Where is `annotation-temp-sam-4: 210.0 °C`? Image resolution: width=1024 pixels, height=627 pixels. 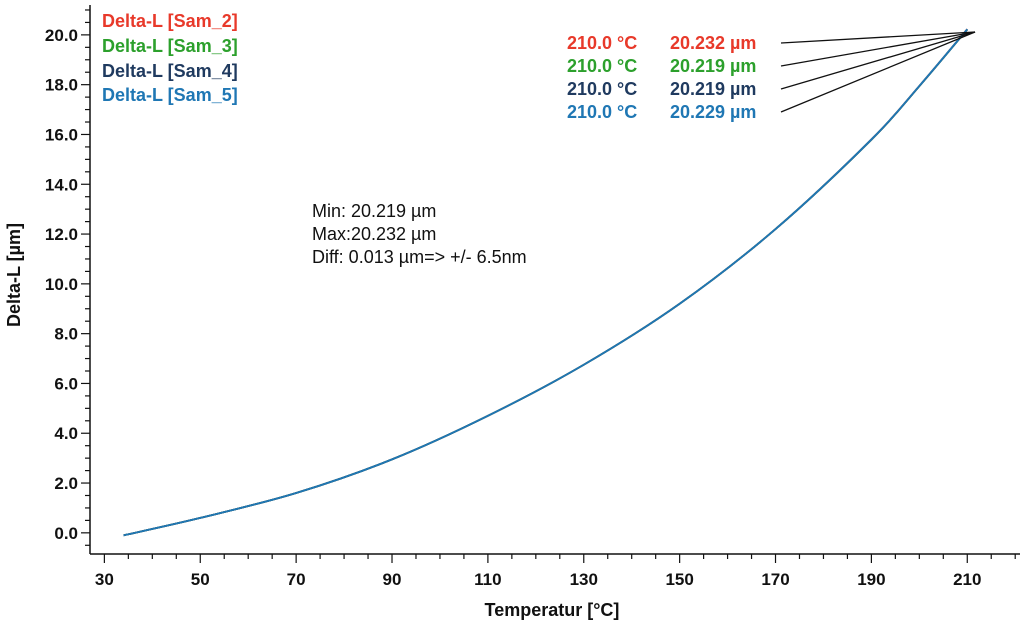
annotation-temp-sam-4: 210.0 °C is located at coordinates (602, 89).